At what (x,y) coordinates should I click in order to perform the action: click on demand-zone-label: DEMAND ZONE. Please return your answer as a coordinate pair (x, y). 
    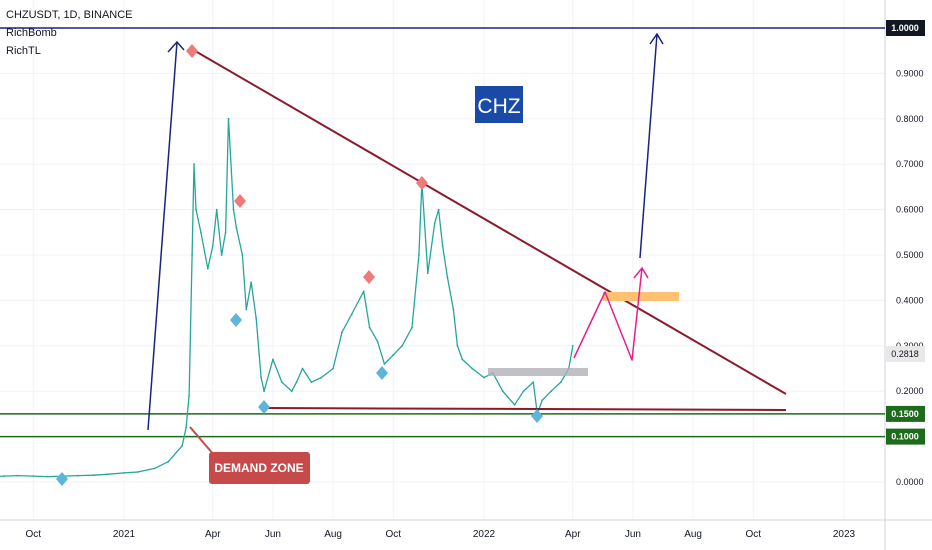
    Looking at the image, I should click on (258, 468).